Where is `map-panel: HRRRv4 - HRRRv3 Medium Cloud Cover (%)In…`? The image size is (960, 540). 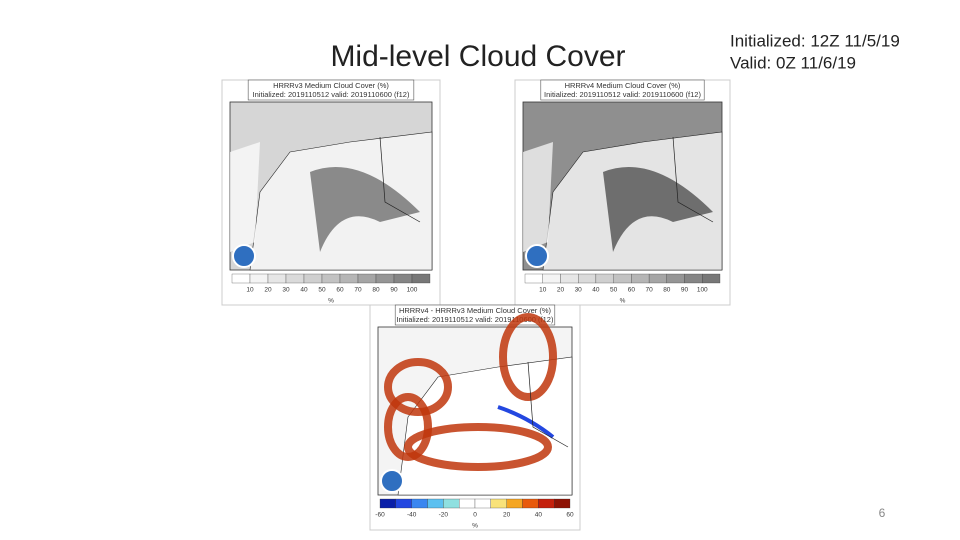
map-panel: HRRRv4 - HRRRv3 Medium Cloud Cover (%)In… is located at coordinates (475, 417).